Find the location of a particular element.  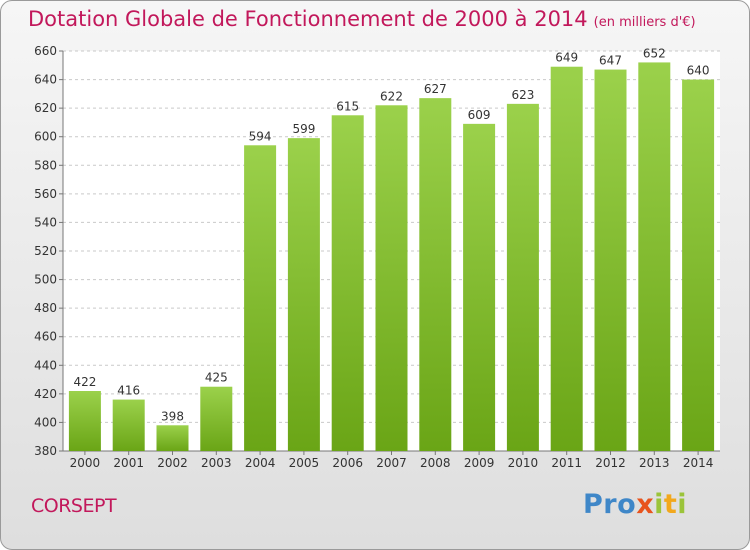

x-tick-label: 2006 is located at coordinates (347, 463).